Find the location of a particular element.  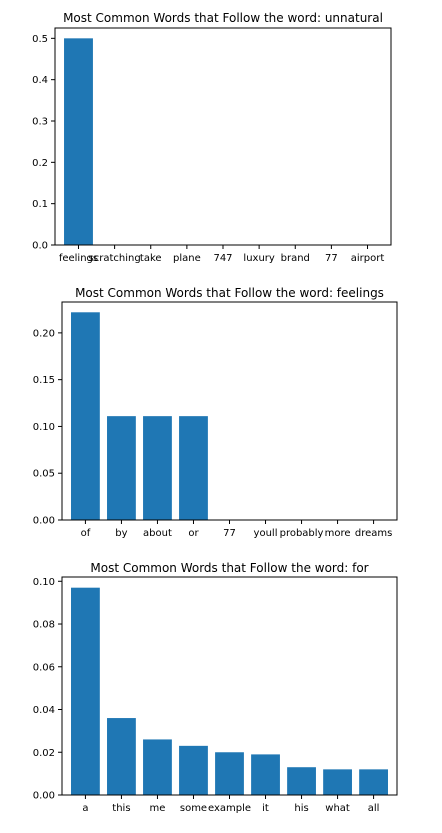

x-tick-label: it is located at coordinates (265, 808).